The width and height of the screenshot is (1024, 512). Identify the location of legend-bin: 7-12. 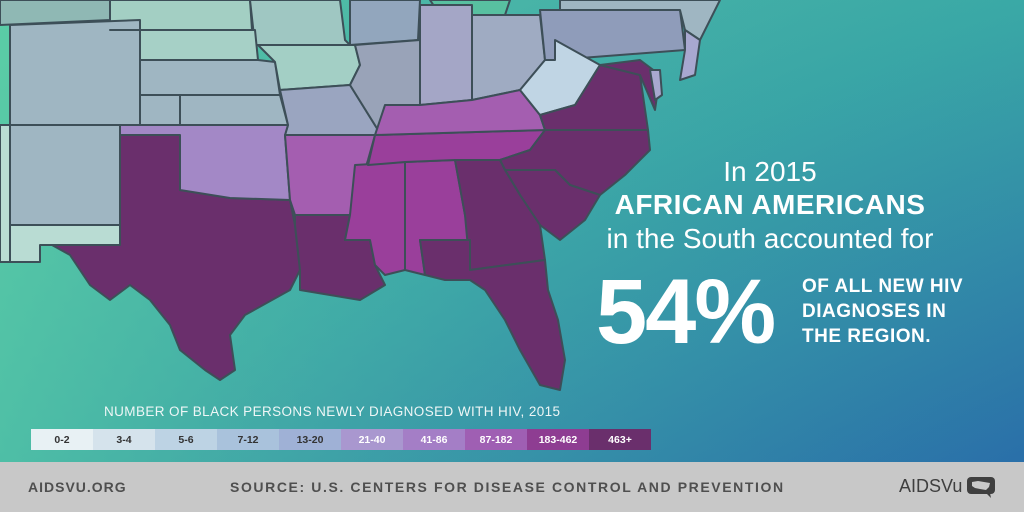
(248, 439).